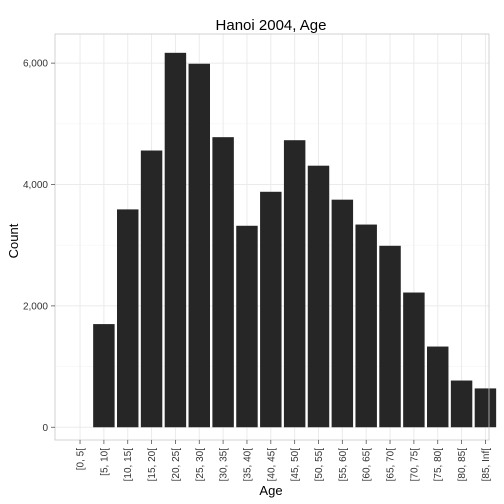 The height and width of the screenshot is (504, 504). I want to click on x-tick-label: [5, 10[, so click(104, 462).